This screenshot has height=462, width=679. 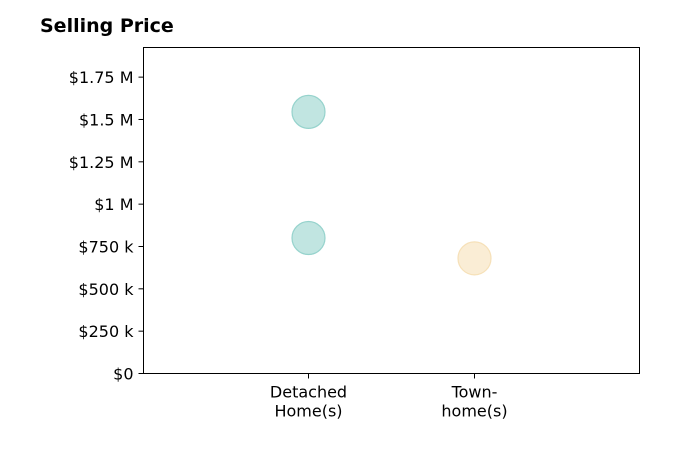 I want to click on y-tick-label: $250 k, so click(x=106, y=331).